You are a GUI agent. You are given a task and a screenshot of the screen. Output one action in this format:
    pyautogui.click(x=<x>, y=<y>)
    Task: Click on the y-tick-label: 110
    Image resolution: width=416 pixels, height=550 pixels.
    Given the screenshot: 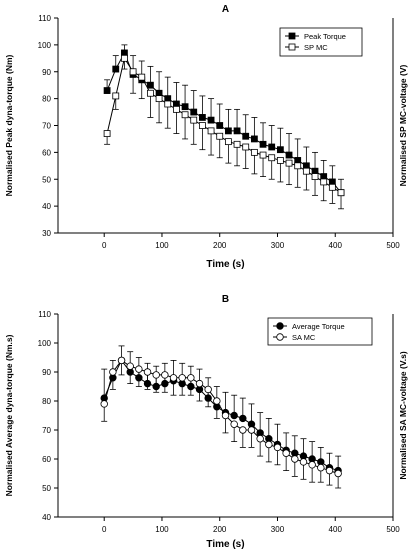 What is the action you would take?
    pyautogui.click(x=44, y=18)
    